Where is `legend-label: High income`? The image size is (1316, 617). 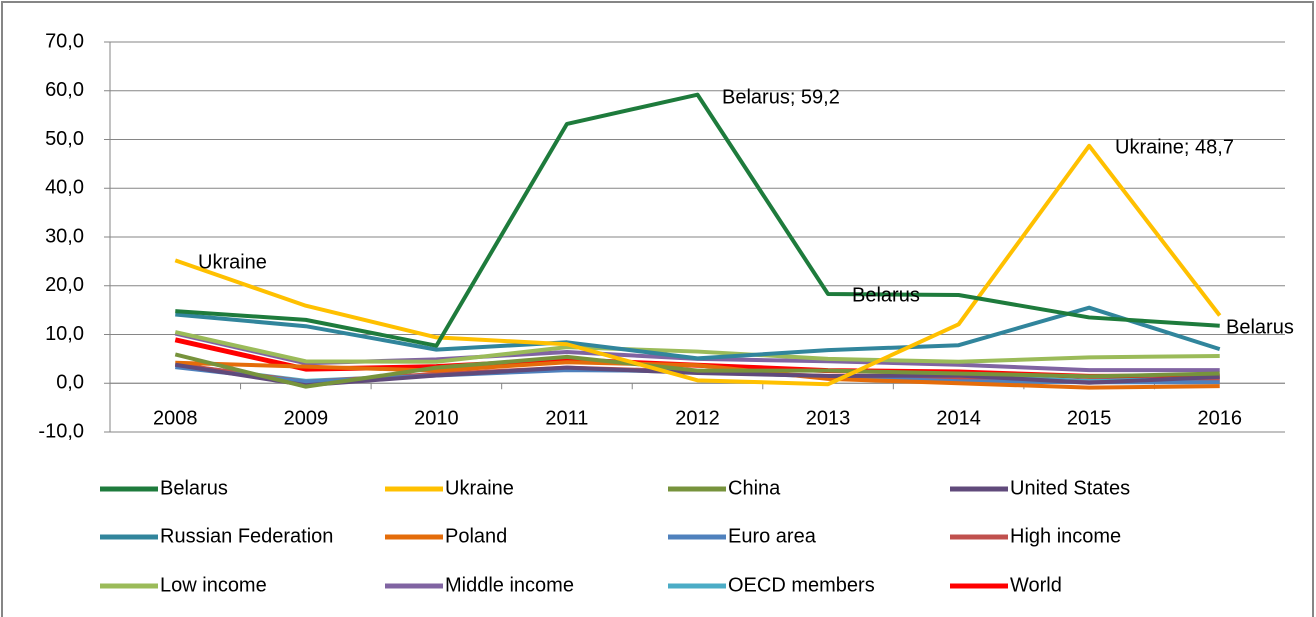 legend-label: High income is located at coordinates (1065, 536).